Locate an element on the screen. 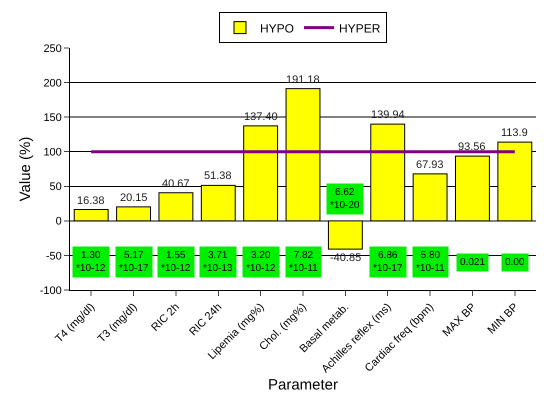 The image size is (556, 410). annotation: 0.021 is located at coordinates (473, 262).